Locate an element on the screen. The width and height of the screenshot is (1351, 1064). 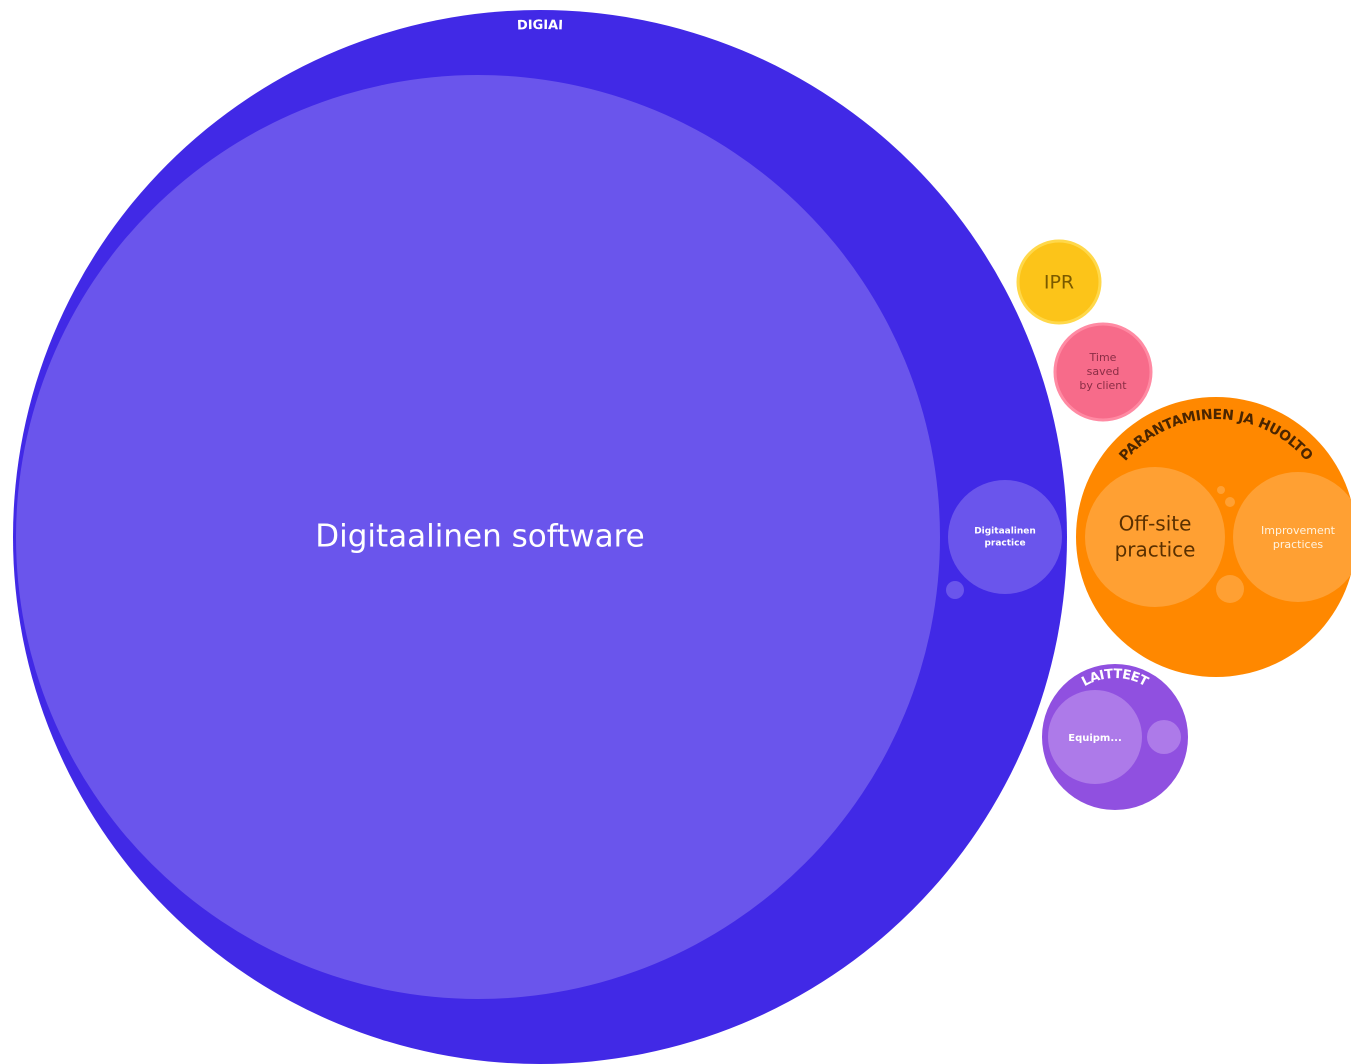
group-label: IPR is located at coordinates (1059, 283).